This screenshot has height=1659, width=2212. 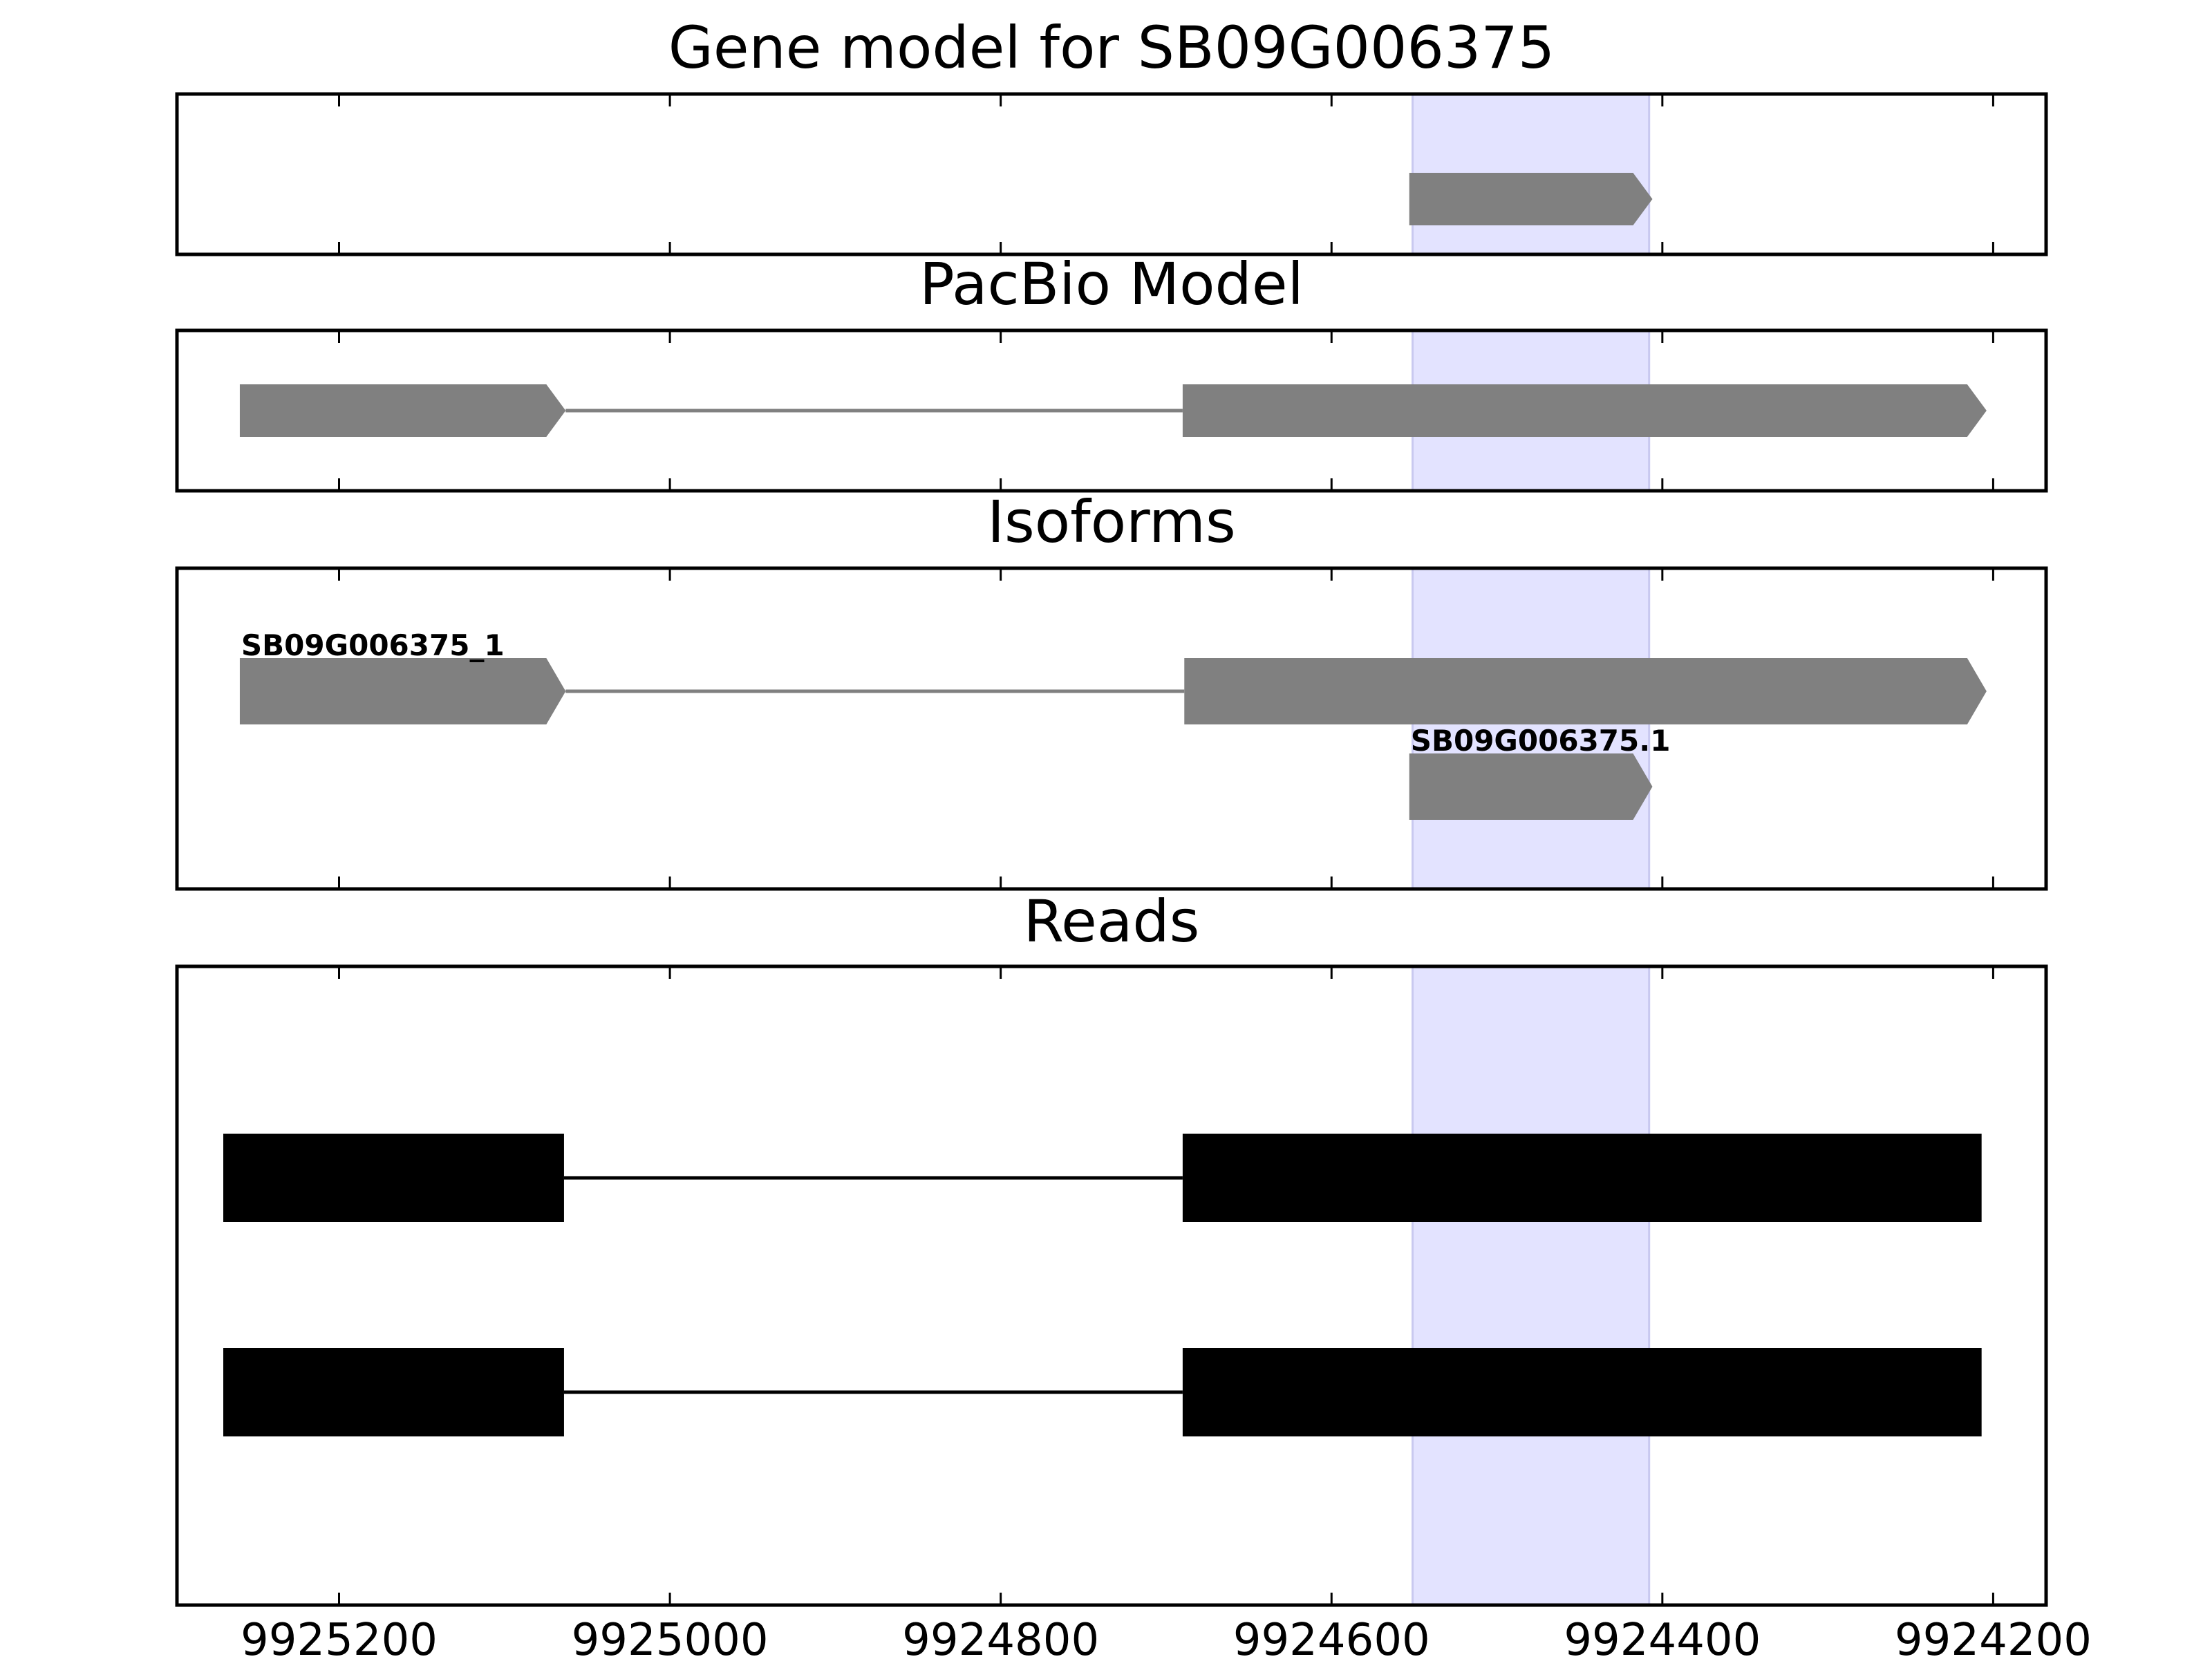 I want to click on gene-model-panel: Gene model for SB09G006375, so click(x=1111, y=135).